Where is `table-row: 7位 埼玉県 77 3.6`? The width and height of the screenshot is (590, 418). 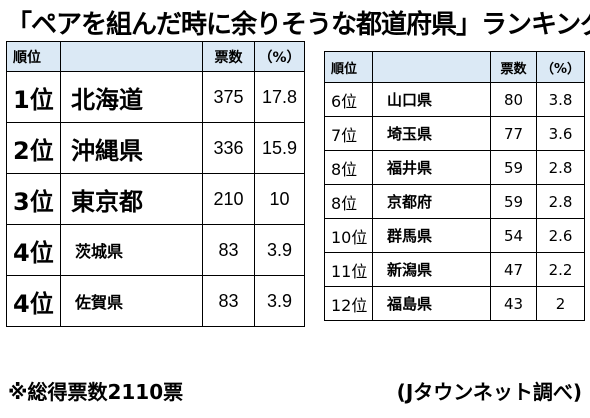
table-row: 7位 埼玉県 77 3.6 is located at coordinates (454, 133).